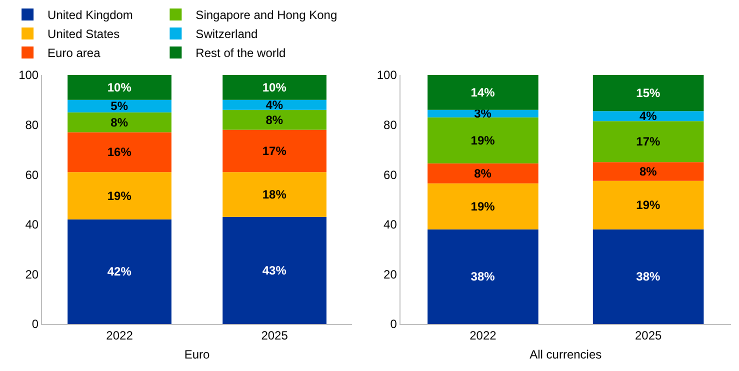 Image resolution: width=739 pixels, height=371 pixels. I want to click on data-label: 18%, so click(274, 195).